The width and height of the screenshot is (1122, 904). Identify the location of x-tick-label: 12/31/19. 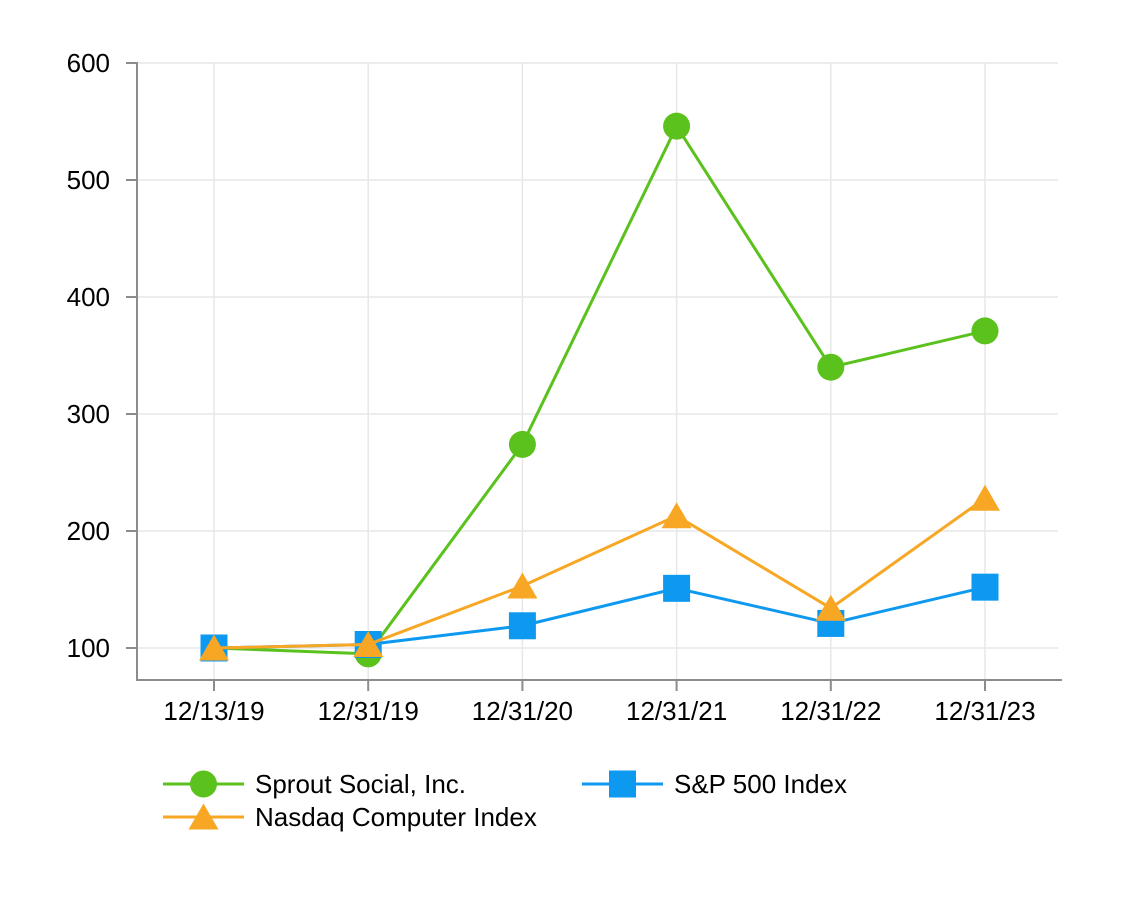
(368, 711).